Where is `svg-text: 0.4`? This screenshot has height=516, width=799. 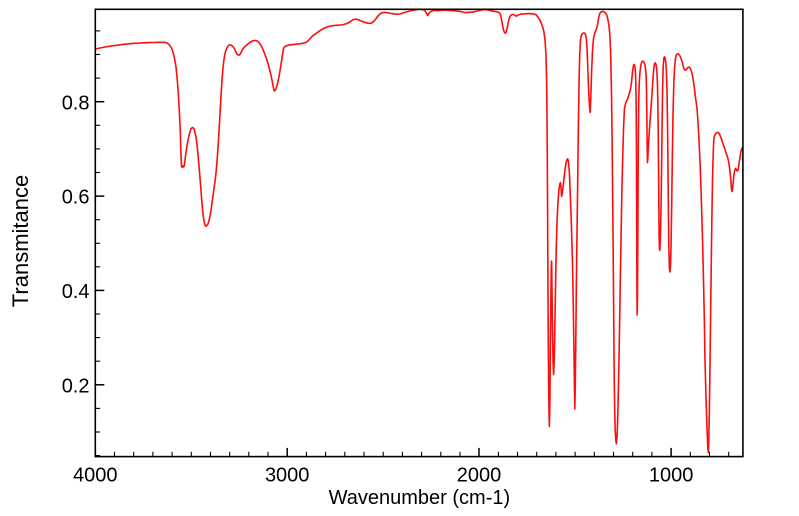 svg-text: 0.4 is located at coordinates (76, 292).